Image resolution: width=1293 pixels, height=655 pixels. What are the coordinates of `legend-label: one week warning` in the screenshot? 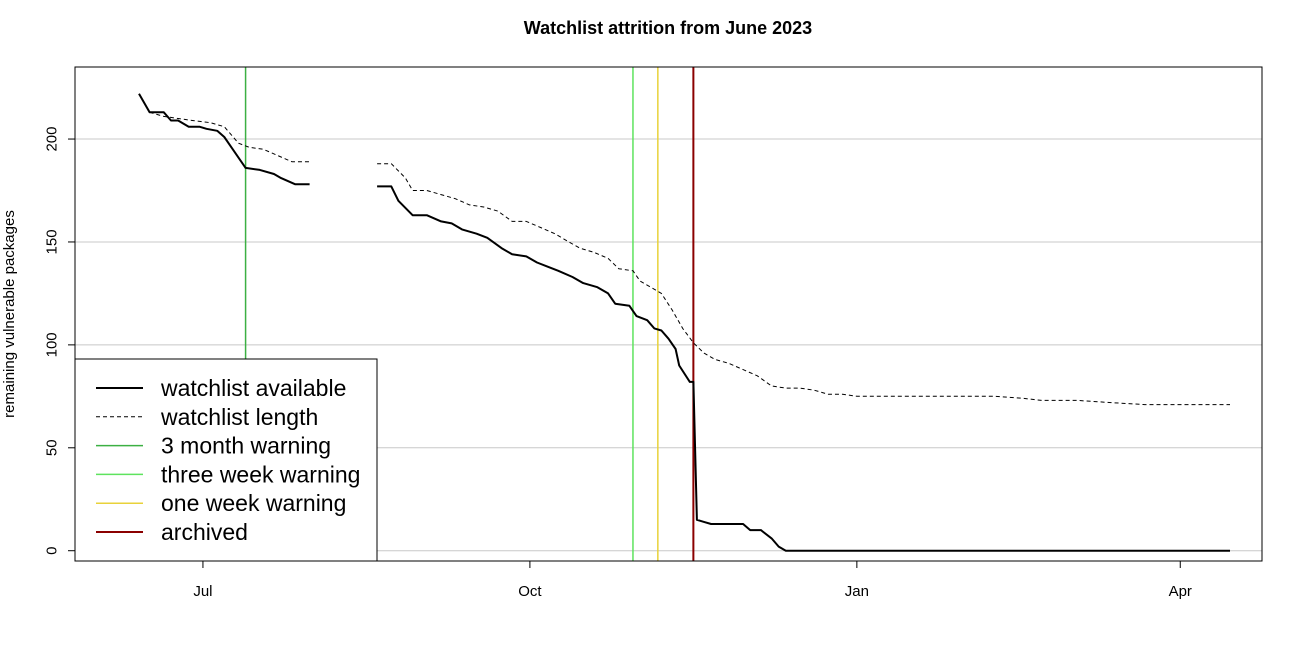 It's located at (253, 503).